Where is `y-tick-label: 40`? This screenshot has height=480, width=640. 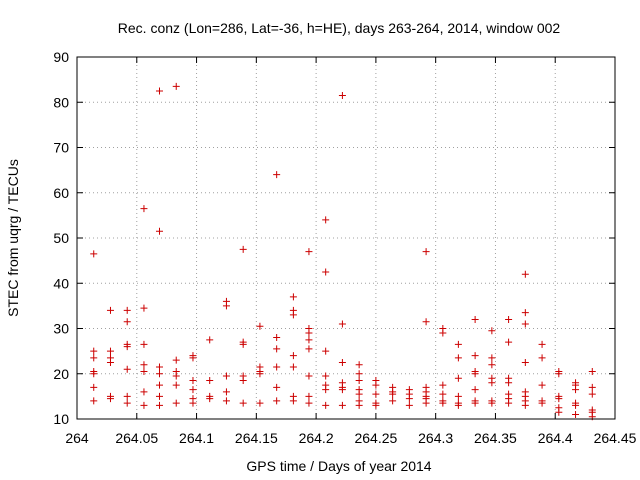 y-tick-label: 40 is located at coordinates (61, 283).